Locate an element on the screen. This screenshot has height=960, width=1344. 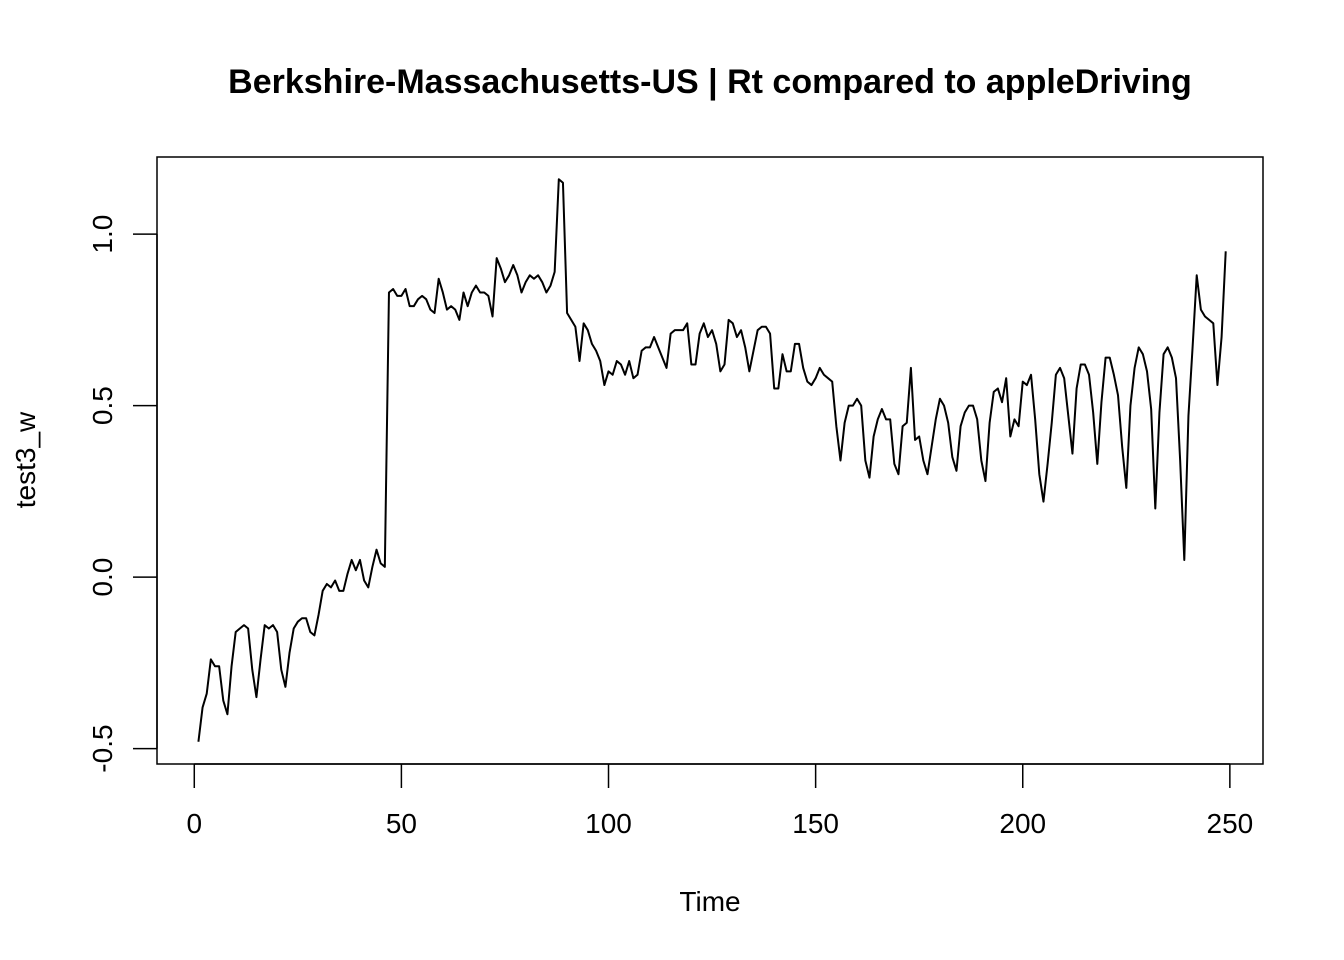
y-axis: -0.5 0.0 0.5 1.0 is located at coordinates (122, 494).